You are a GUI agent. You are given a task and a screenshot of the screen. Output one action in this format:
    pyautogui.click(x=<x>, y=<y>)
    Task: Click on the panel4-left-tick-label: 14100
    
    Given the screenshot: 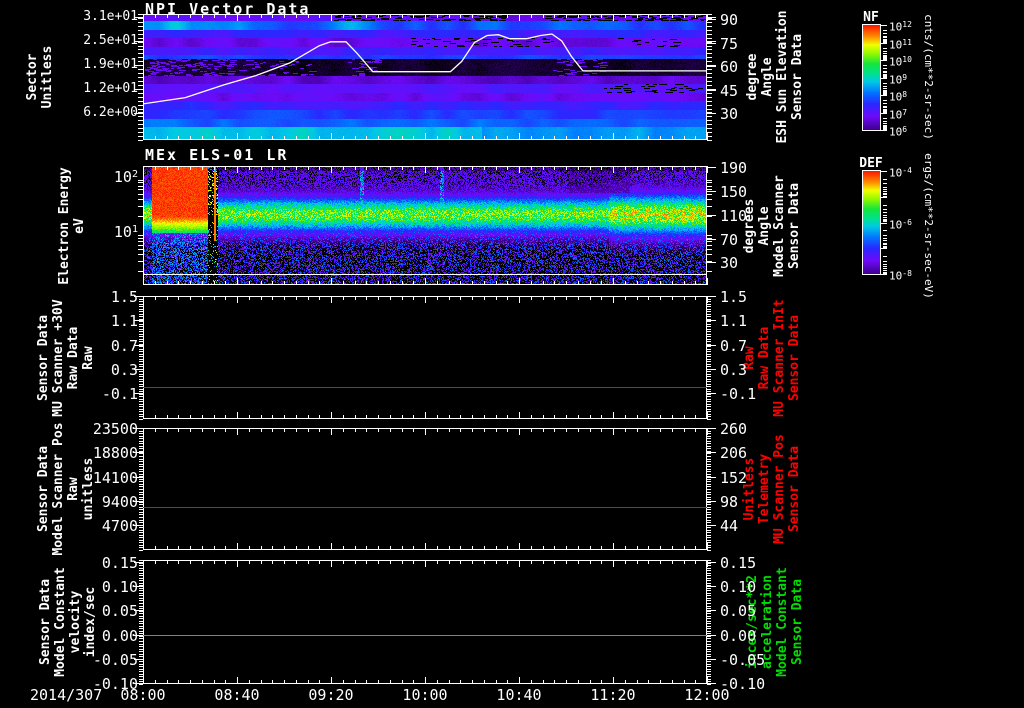 What is the action you would take?
    pyautogui.click(x=115, y=477)
    